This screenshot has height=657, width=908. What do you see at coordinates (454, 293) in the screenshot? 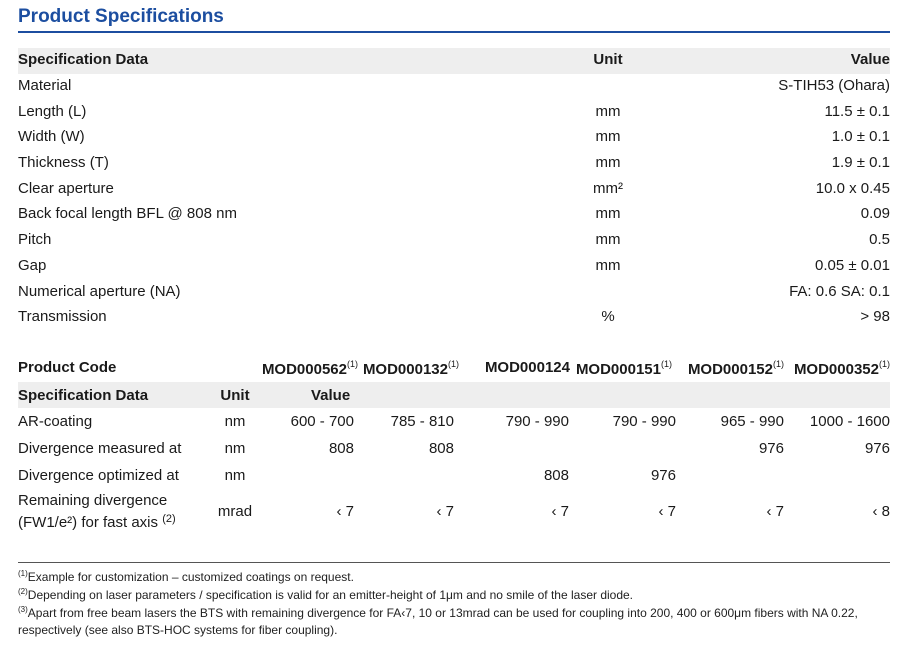
I see `table-row: Numerical aperture (NA) FA: 0.6 SA: 0.1` at bounding box center [454, 293].